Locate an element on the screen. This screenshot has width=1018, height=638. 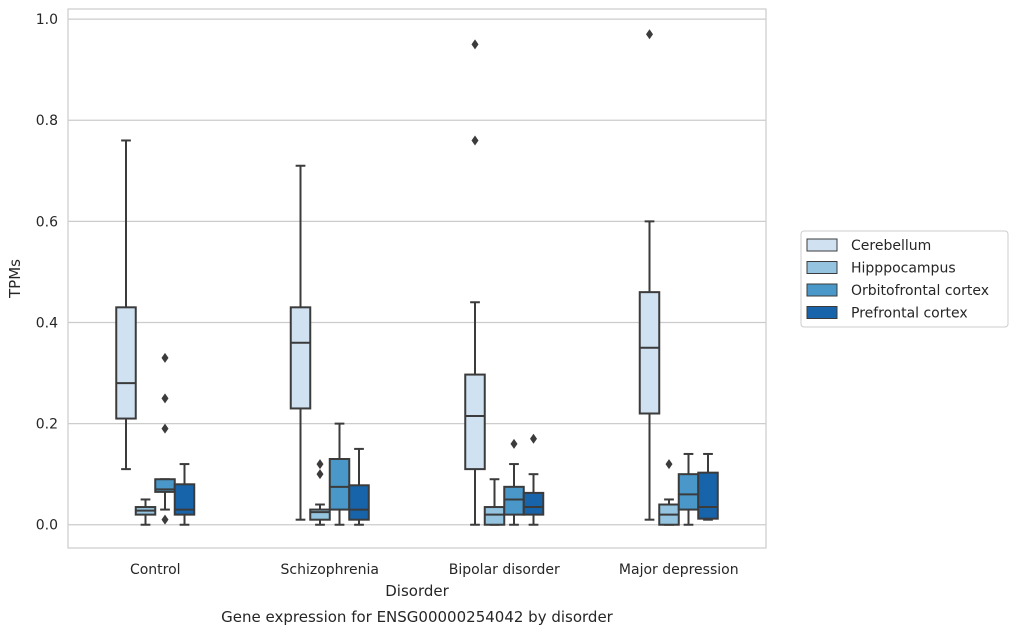
y-tick-label: 0.0 is located at coordinates (47, 526).